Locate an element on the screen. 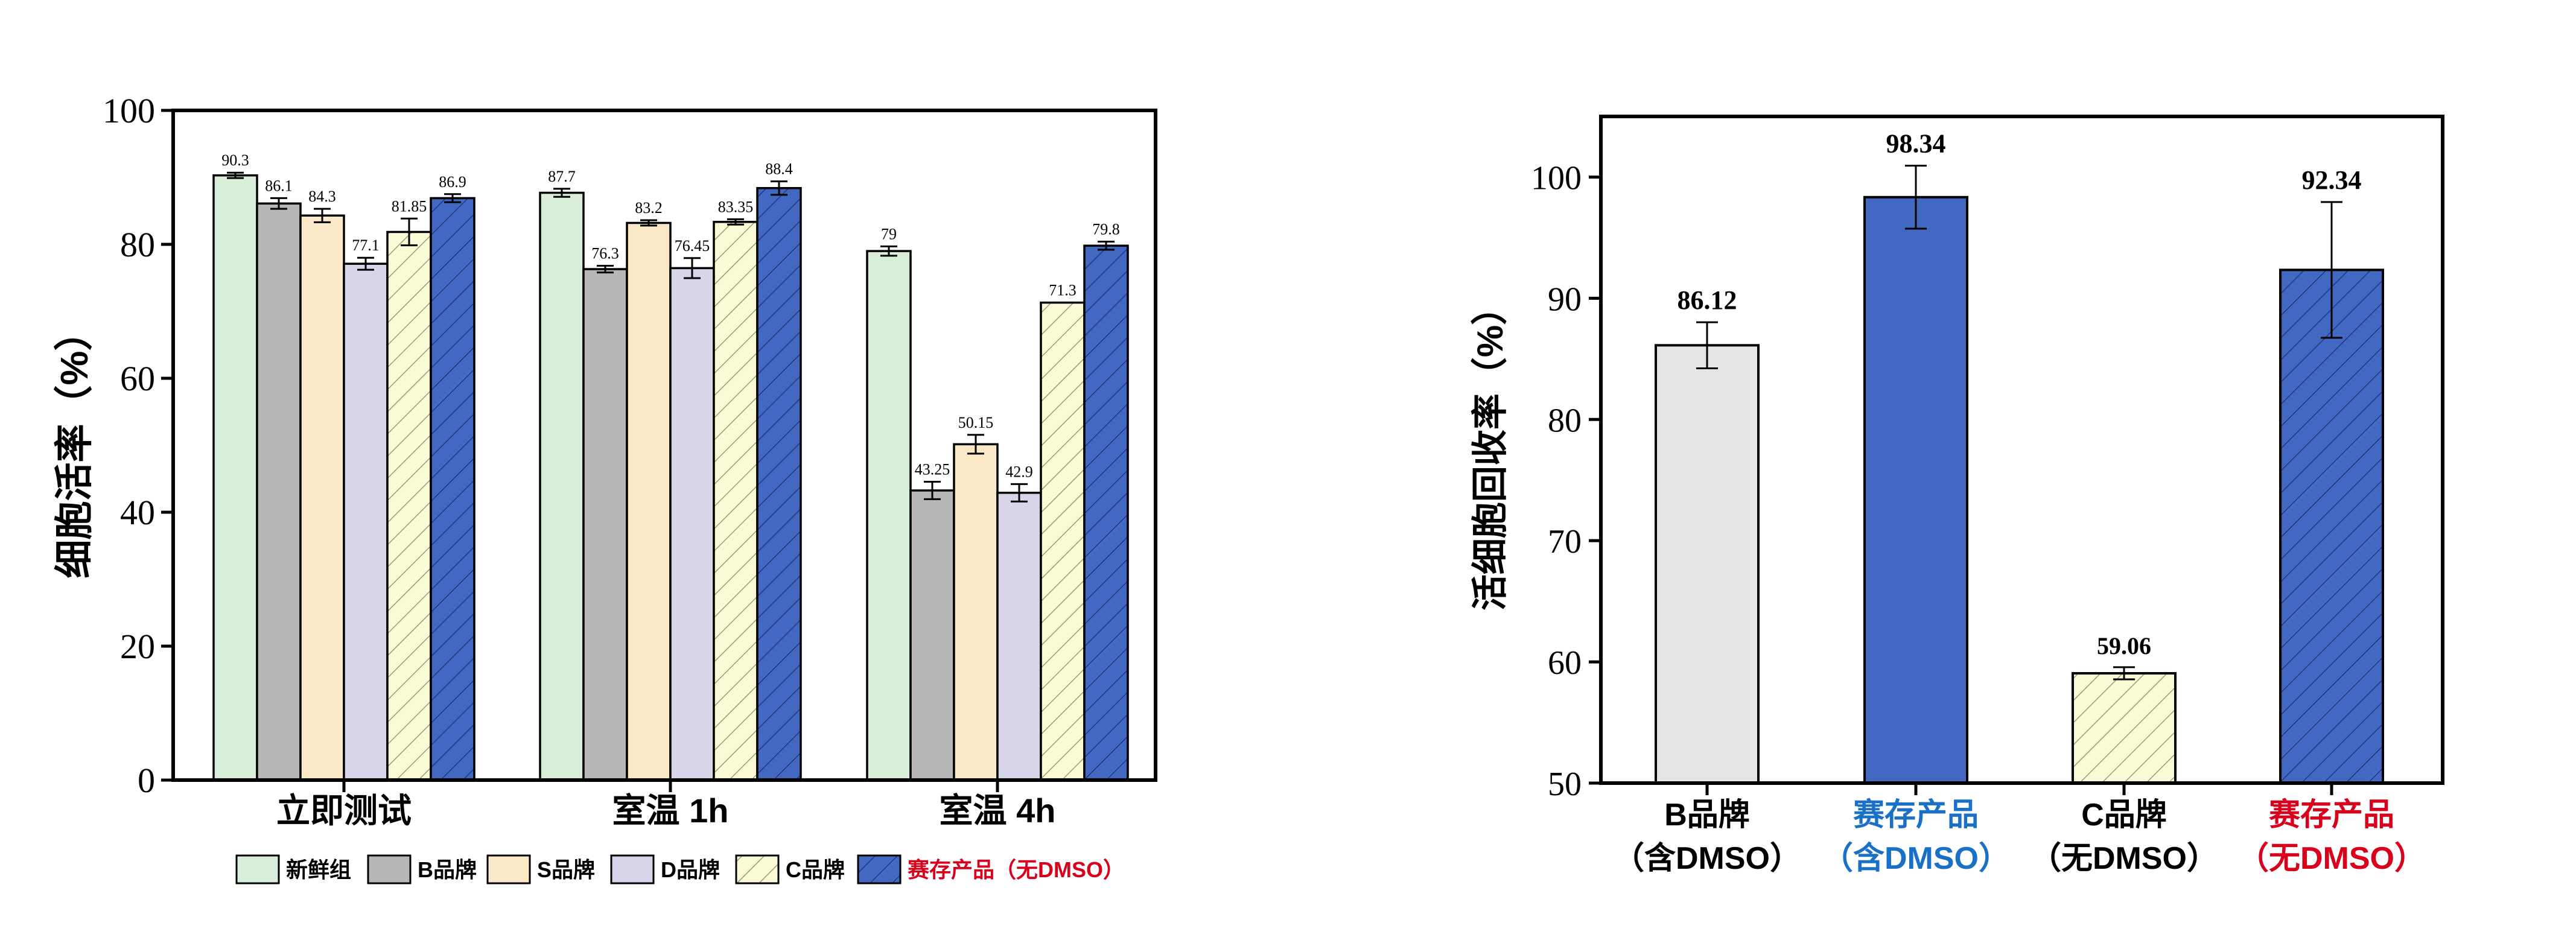  y-tick-label: 0 is located at coordinates (147, 780).